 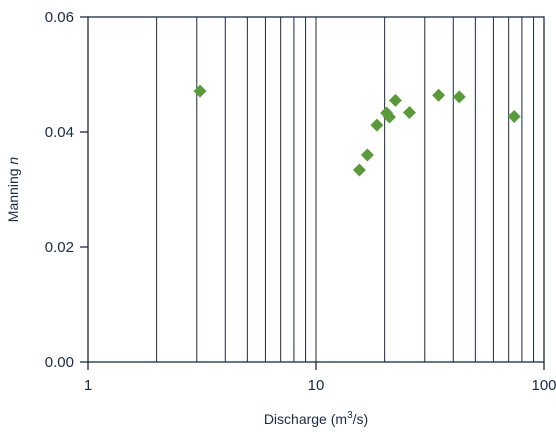 I want to click on y-tick-label: 0.04, so click(x=59, y=132).